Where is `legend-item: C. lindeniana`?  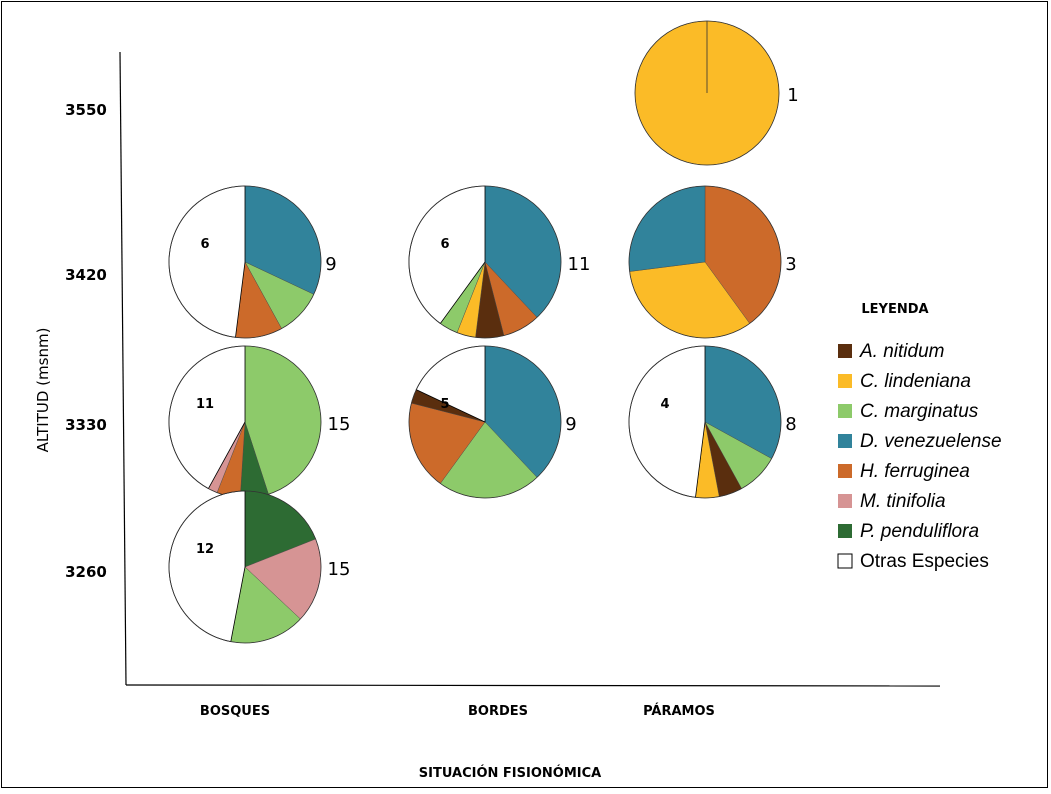 legend-item: C. lindeniana is located at coordinates (904, 381).